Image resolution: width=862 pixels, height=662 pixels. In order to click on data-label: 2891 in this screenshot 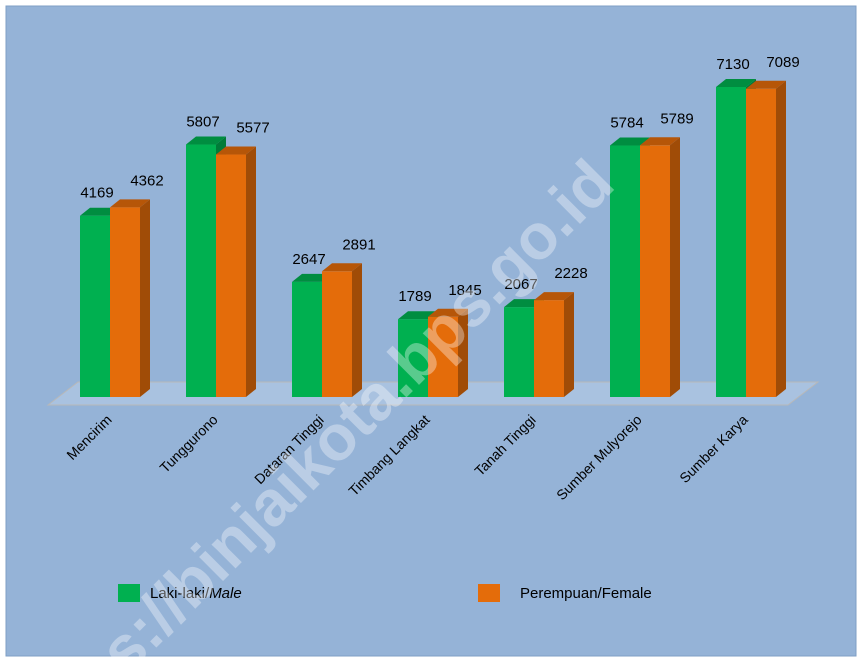, I will do `click(358, 244)`.